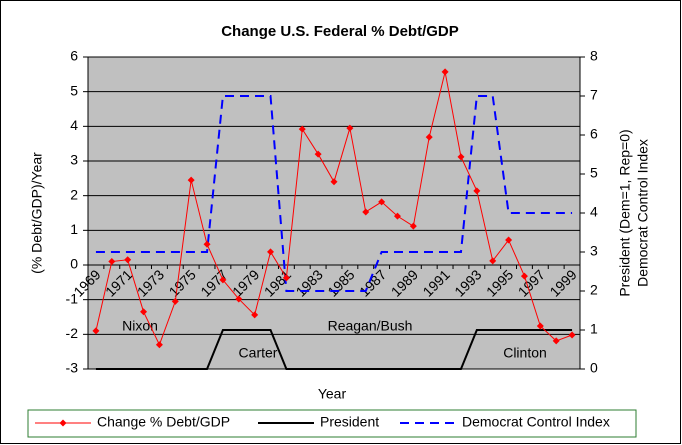 The height and width of the screenshot is (445, 682). Describe the element at coordinates (536, 422) in the screenshot. I see `legend-label: Democrat Control Index` at that location.